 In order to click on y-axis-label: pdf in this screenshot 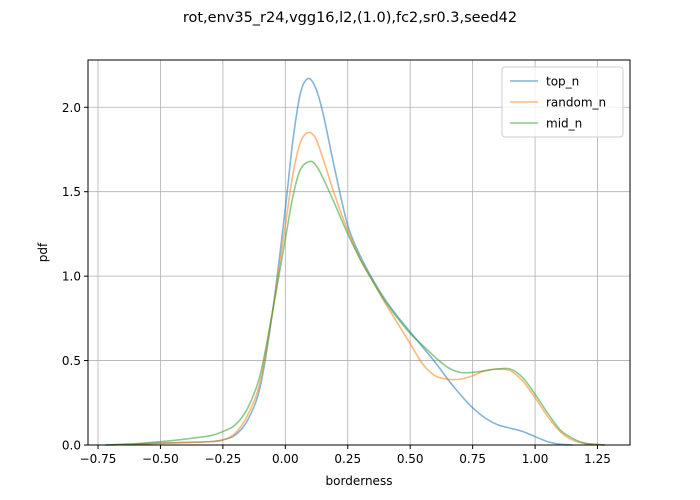, I will do `click(43, 252)`.